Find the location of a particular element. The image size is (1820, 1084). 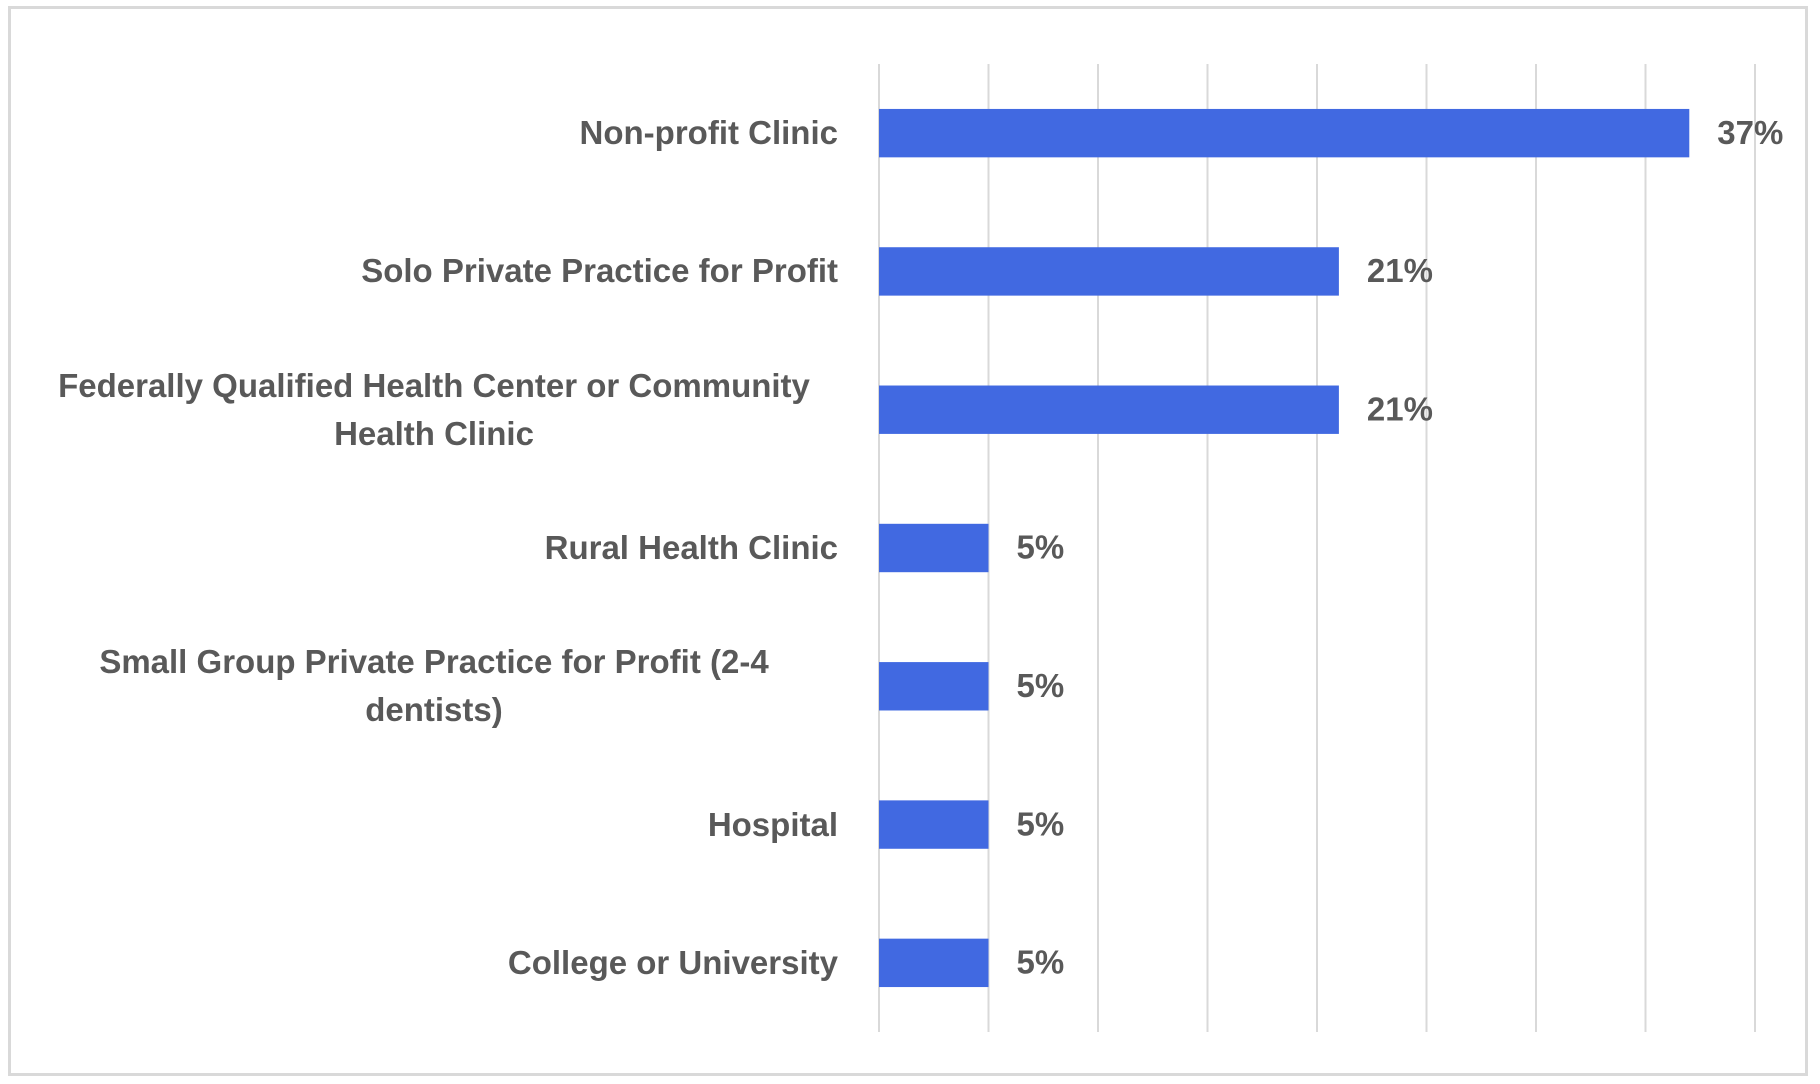

category-label-box: Solo Private Practice for Profit is located at coordinates (434, 272).